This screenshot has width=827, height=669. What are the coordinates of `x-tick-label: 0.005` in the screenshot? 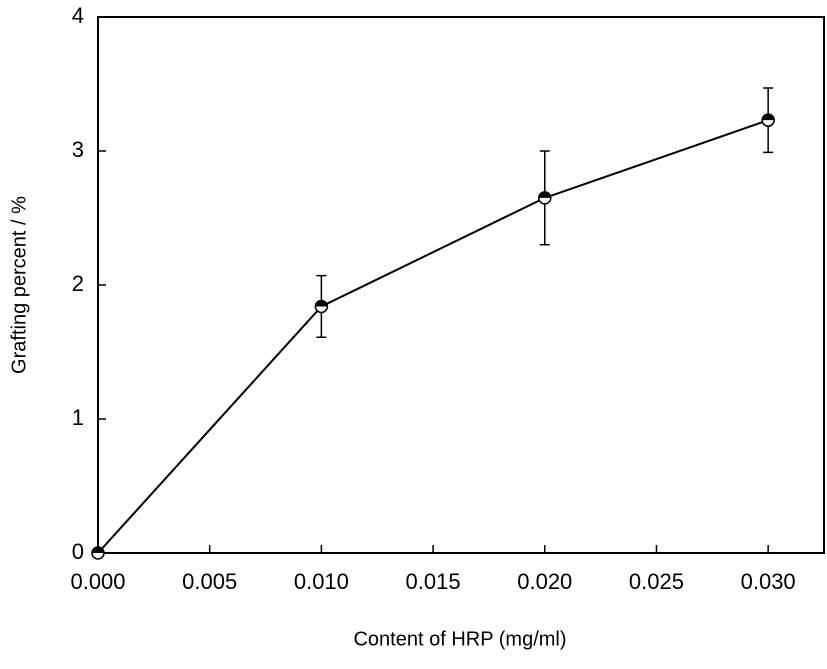 It's located at (209, 581).